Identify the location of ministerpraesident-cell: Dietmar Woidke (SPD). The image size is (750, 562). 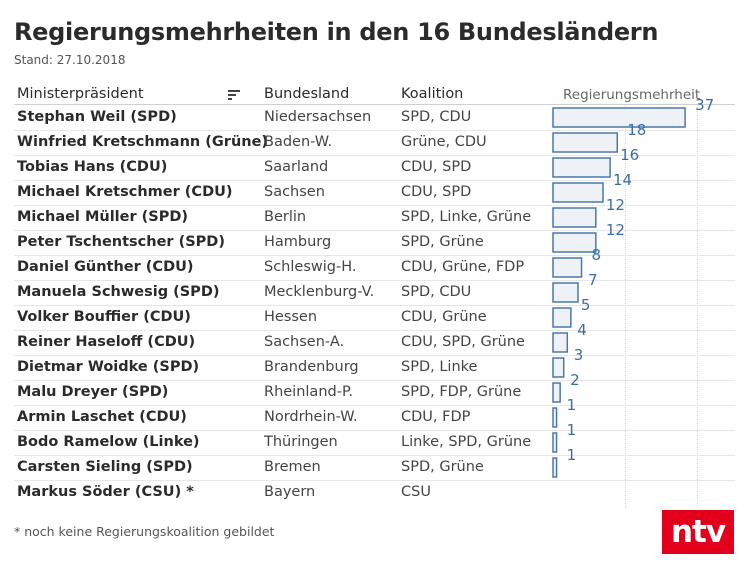
(108, 367).